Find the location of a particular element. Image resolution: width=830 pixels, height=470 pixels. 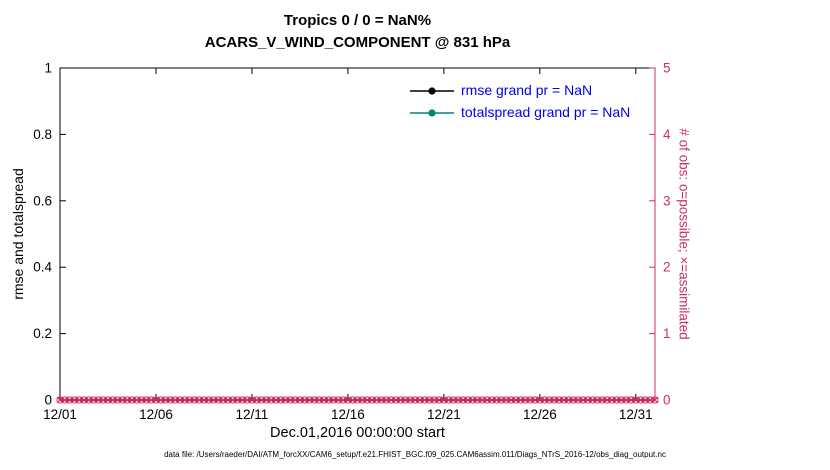

x-tick-label: 12/31 is located at coordinates (636, 414).